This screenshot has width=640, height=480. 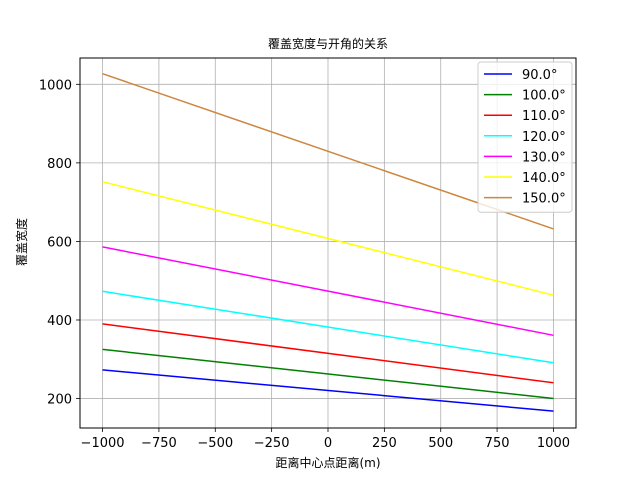 What do you see at coordinates (59, 164) in the screenshot?
I see `y-tick-label: 800` at bounding box center [59, 164].